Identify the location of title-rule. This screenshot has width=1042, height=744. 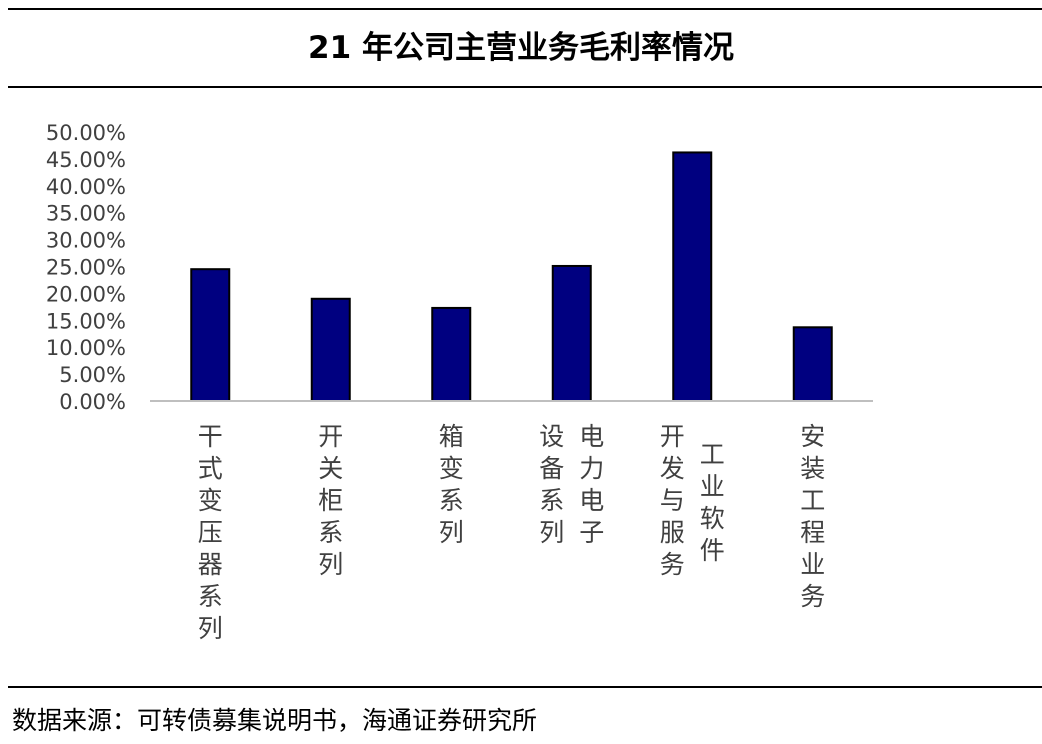
(525, 87).